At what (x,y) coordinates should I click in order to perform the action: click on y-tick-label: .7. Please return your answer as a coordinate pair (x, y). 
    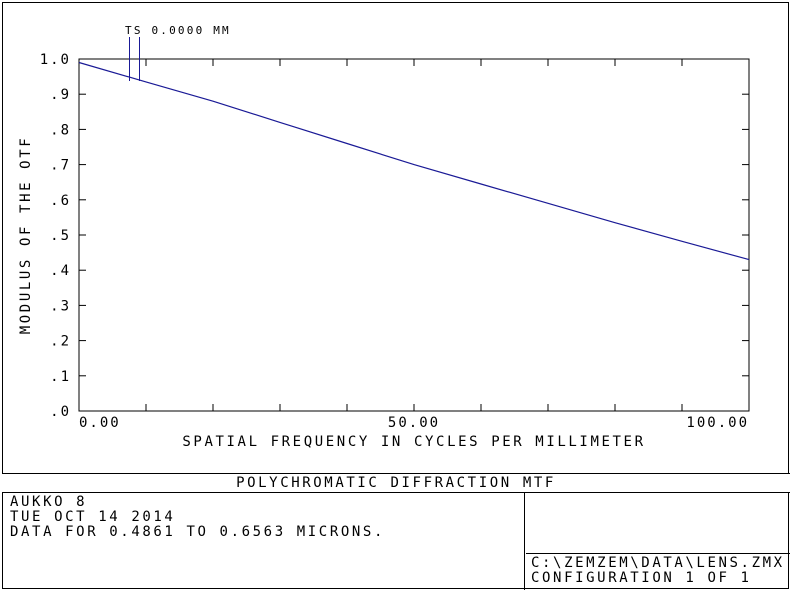
    Looking at the image, I should click on (60, 166).